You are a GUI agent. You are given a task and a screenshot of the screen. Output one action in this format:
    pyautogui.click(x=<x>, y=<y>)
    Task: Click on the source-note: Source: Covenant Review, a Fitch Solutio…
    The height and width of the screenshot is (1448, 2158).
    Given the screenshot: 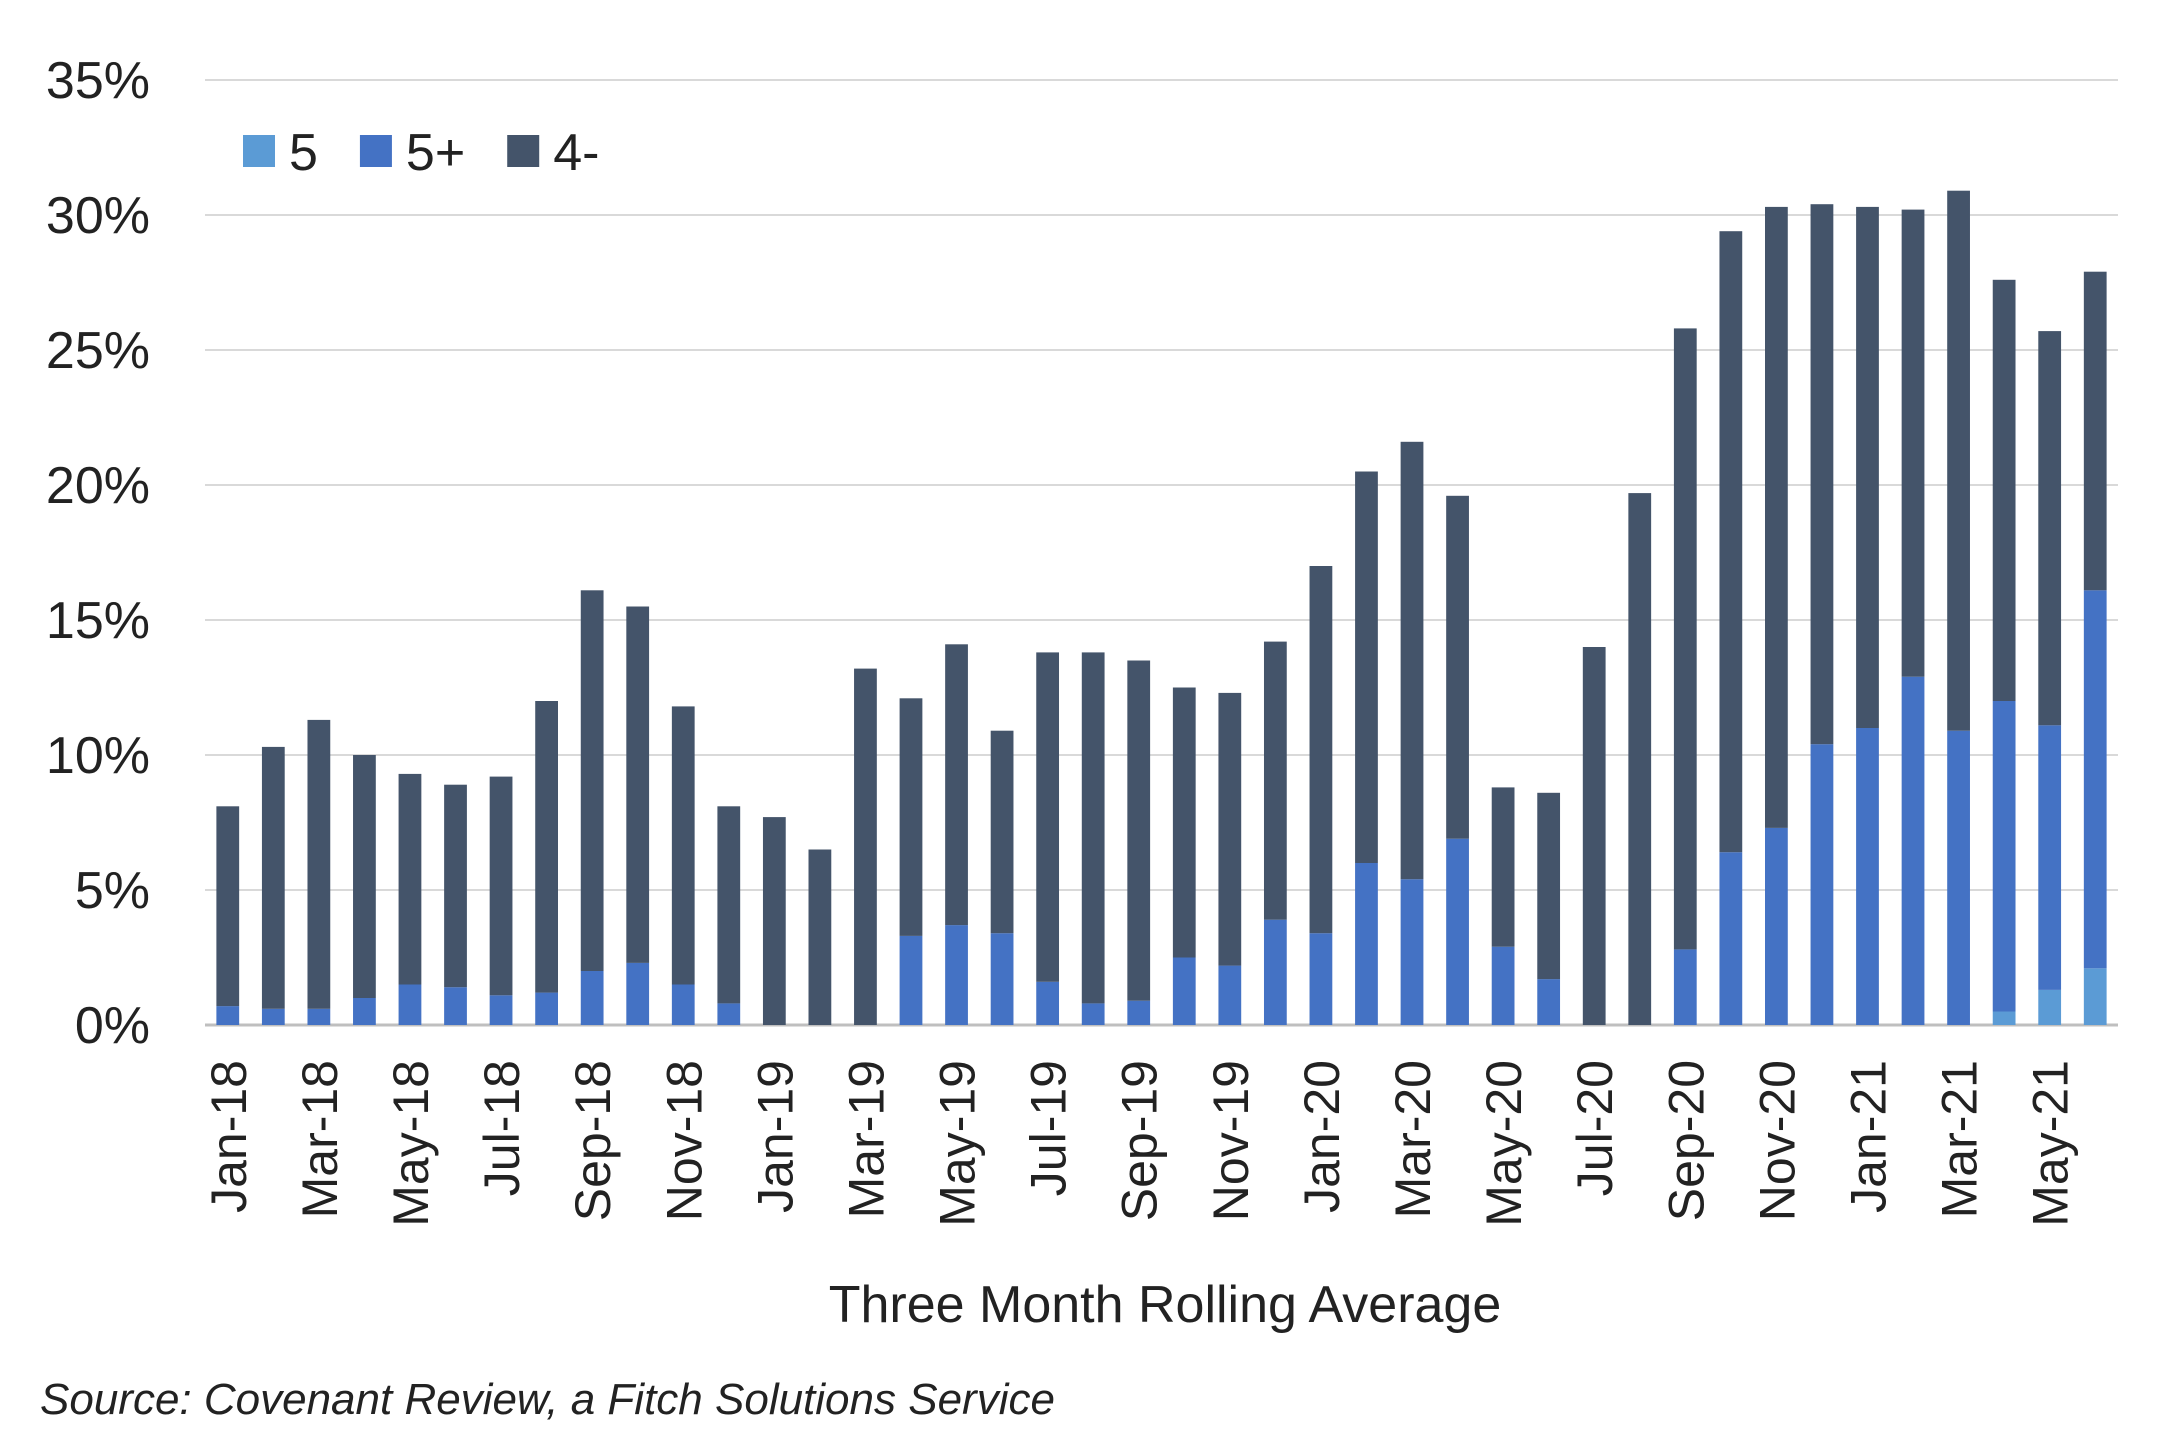 What is the action you would take?
    pyautogui.click(x=547, y=1399)
    